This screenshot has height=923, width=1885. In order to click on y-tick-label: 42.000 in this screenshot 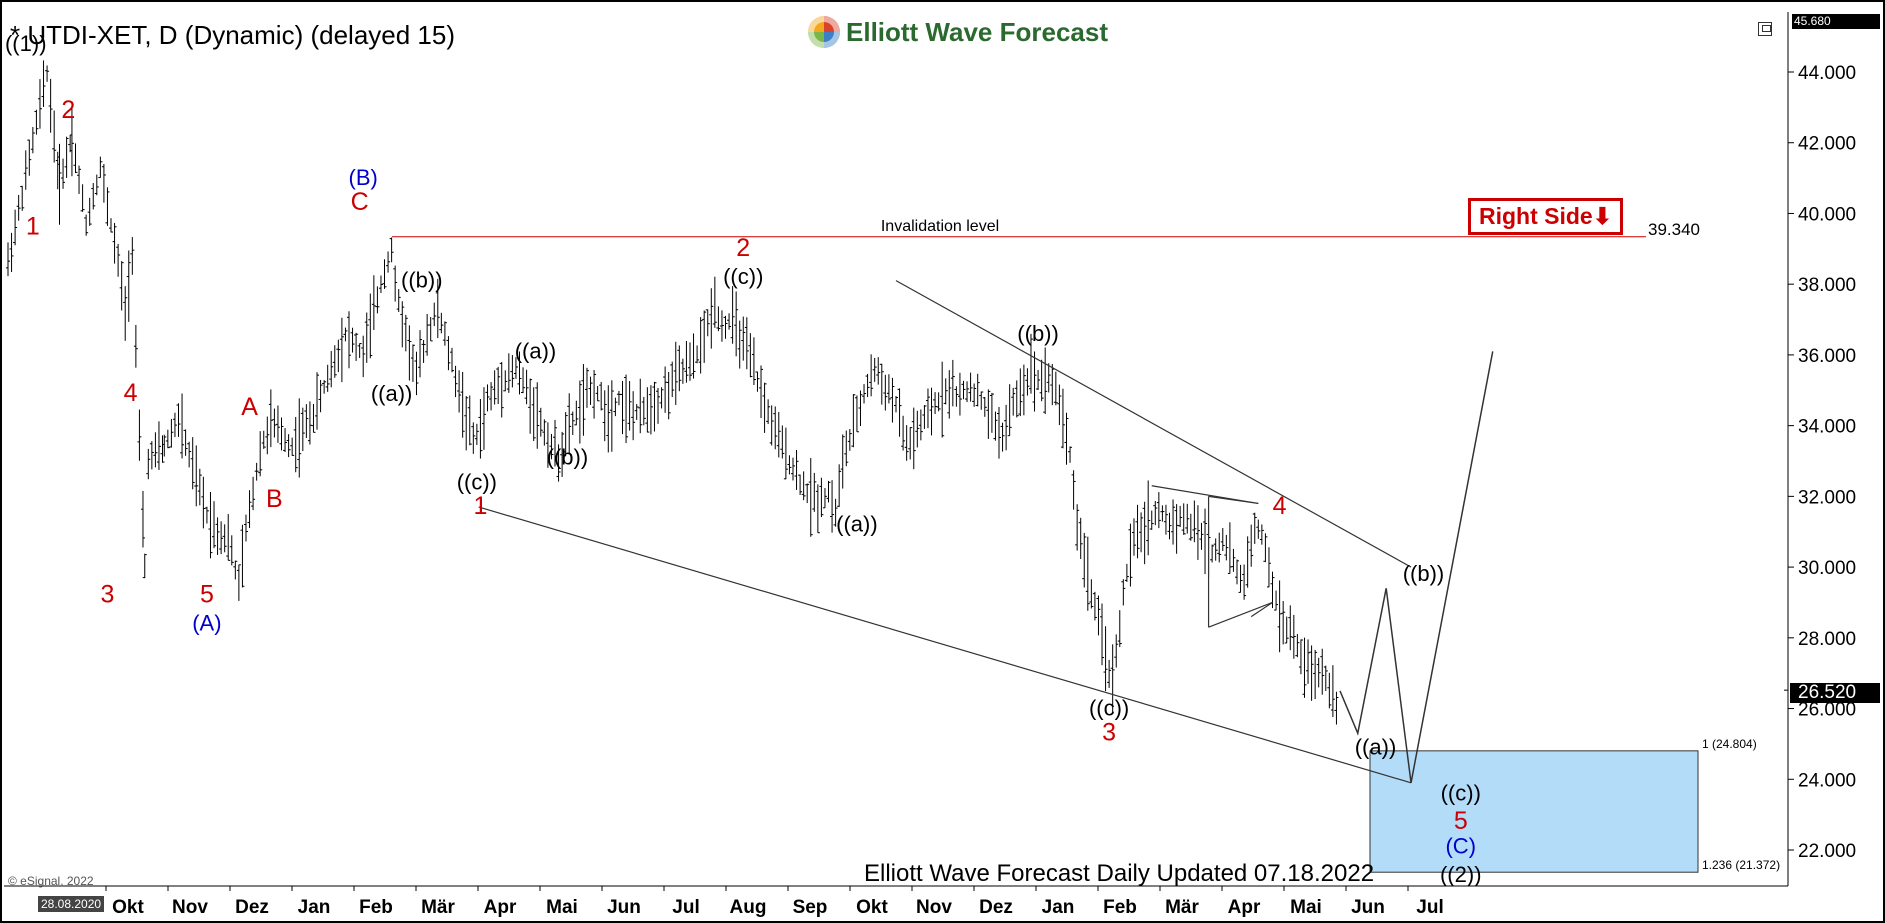, I will do `click(1827, 144)`.